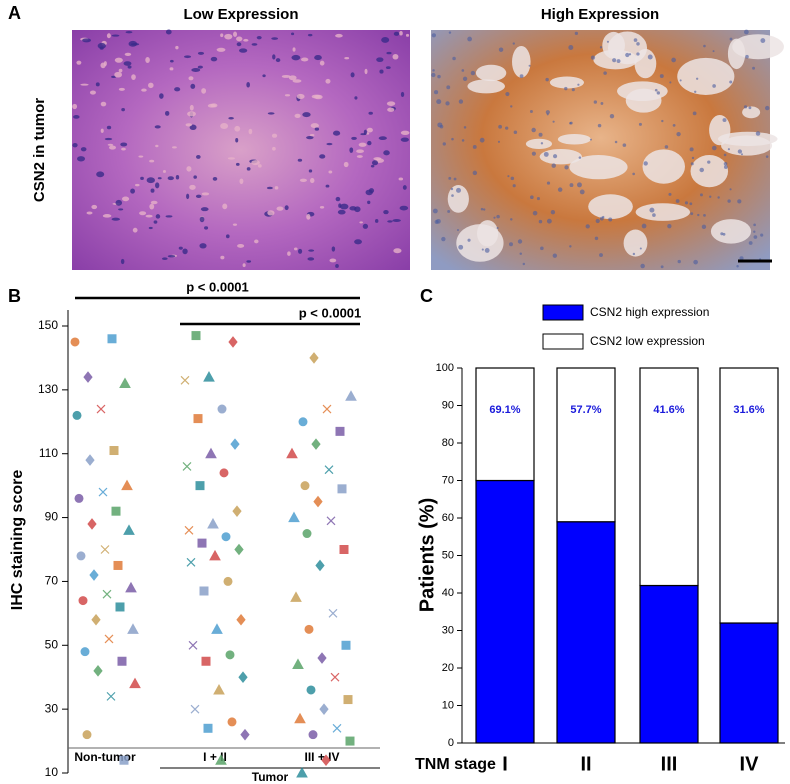 This screenshot has width=790, height=784. I want to click on y-tick-label: 100, so click(445, 368).